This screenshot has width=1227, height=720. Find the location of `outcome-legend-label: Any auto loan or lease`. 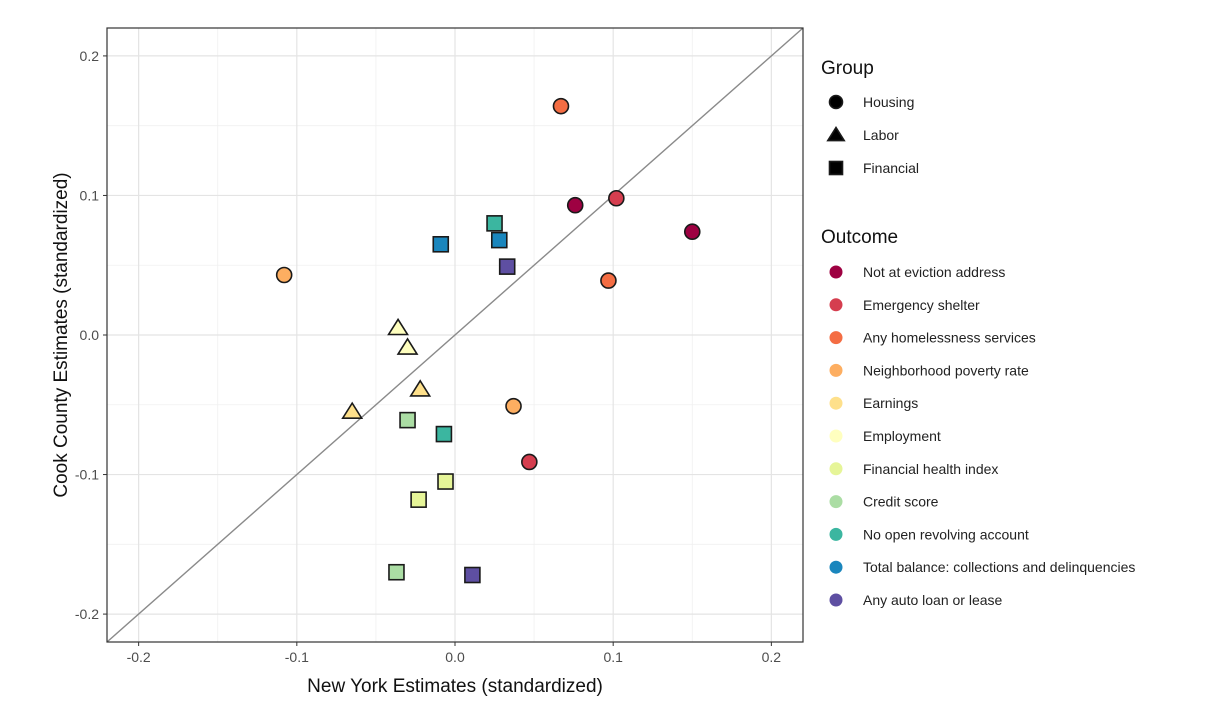

outcome-legend-label: Any auto loan or lease is located at coordinates (933, 600).